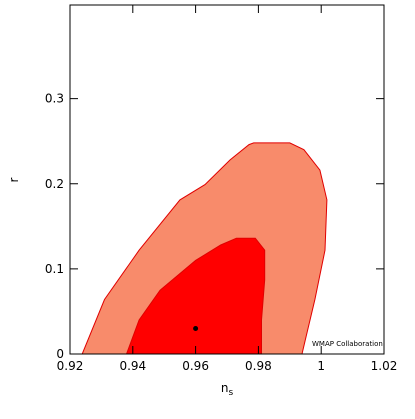  Describe the element at coordinates (196, 328) in the screenshot. I see `best-fit-point` at that location.